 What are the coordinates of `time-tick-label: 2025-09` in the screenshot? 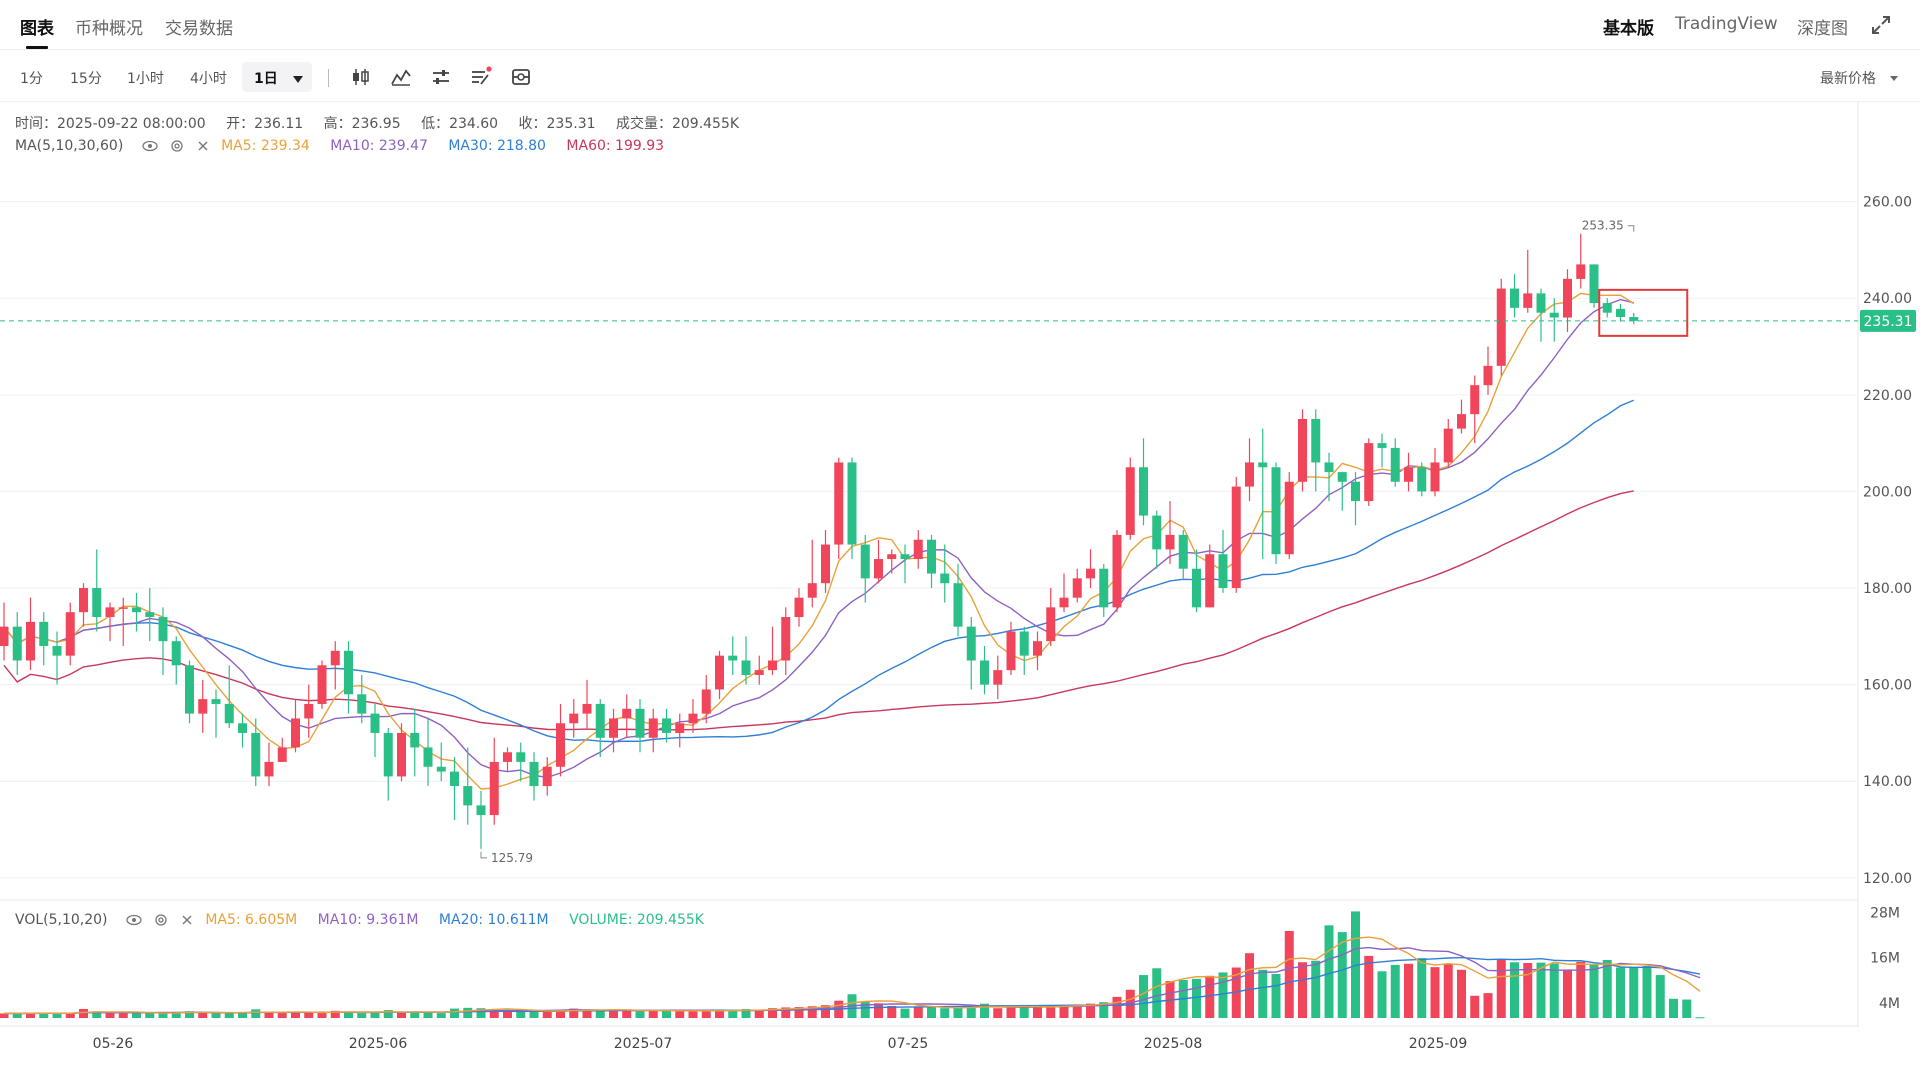 It's located at (1438, 1044).